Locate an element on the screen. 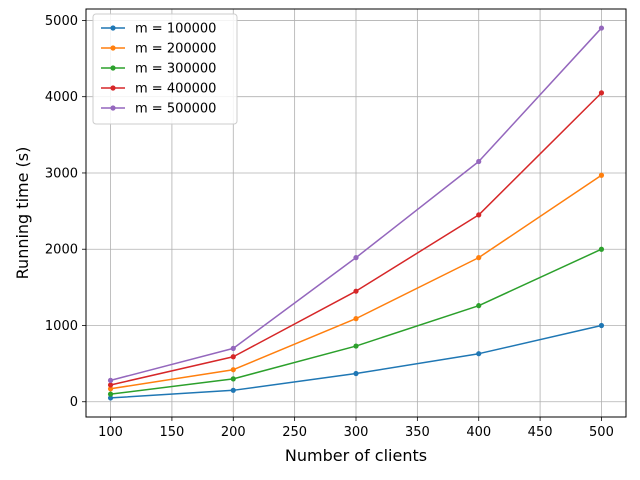 The image size is (640, 480). legend-item: m = 200000 is located at coordinates (158, 49).